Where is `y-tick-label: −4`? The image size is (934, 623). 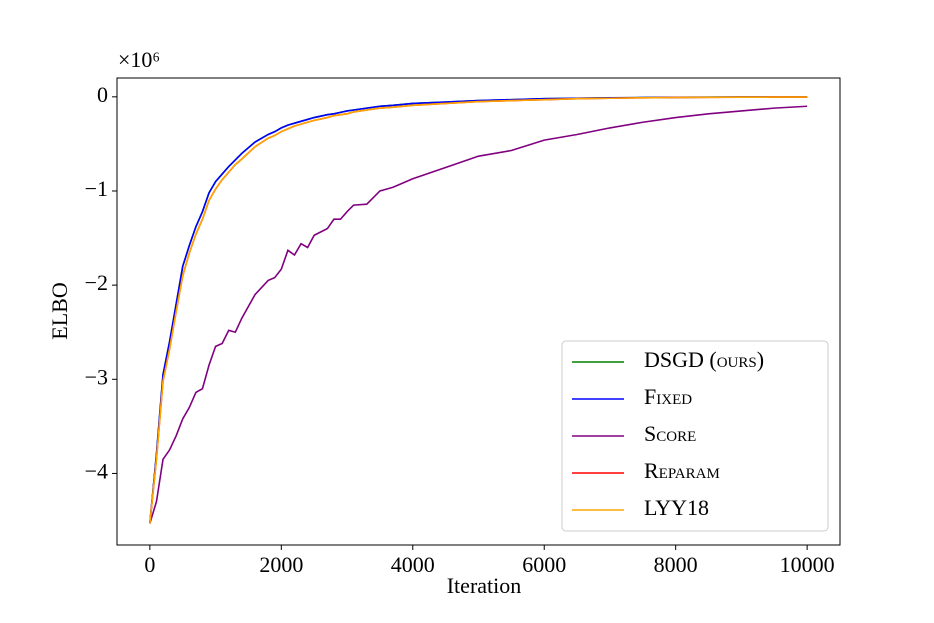
y-tick-label: −4 is located at coordinates (96, 470).